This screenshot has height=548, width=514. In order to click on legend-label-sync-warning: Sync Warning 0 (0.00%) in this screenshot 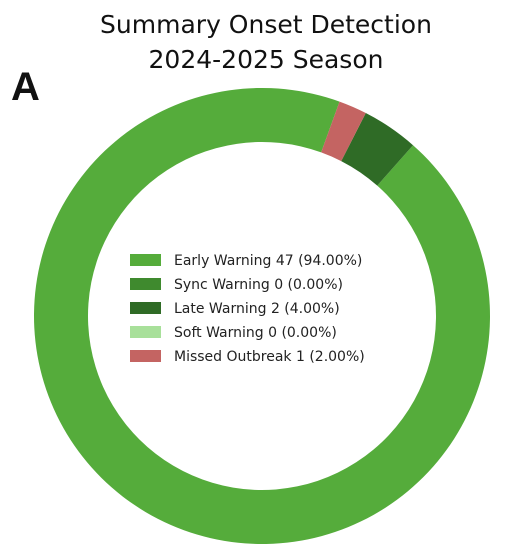, I will do `click(258, 285)`.